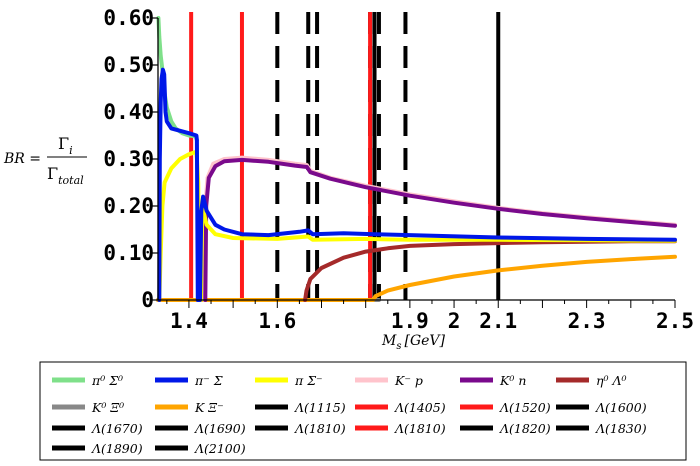  Describe the element at coordinates (88, 407) in the screenshot. I see `legend-entry-6: K⁰ Ξ⁰` at that location.